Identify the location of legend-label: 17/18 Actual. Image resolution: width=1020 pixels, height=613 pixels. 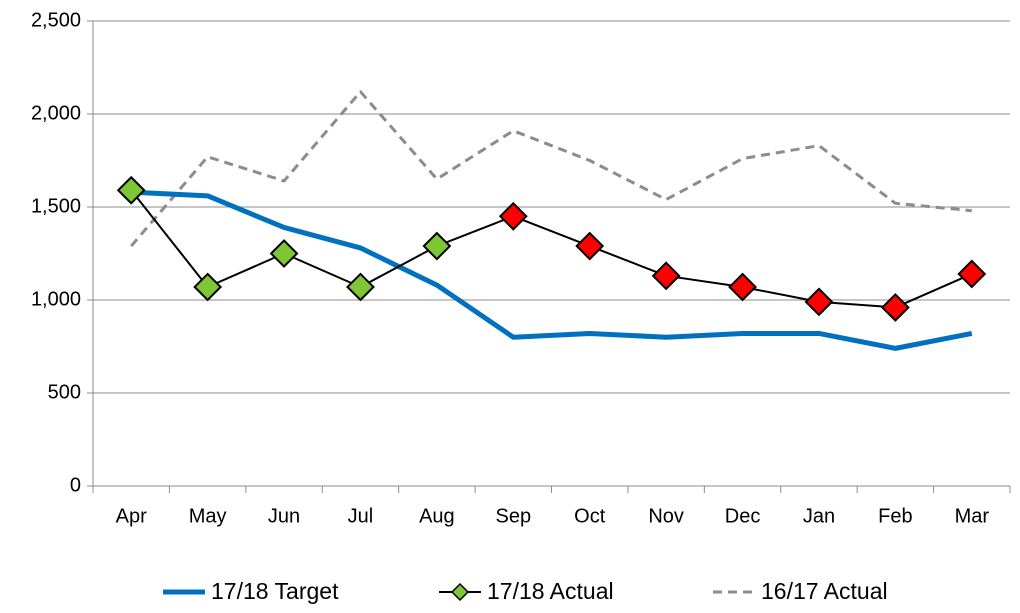
(550, 591).